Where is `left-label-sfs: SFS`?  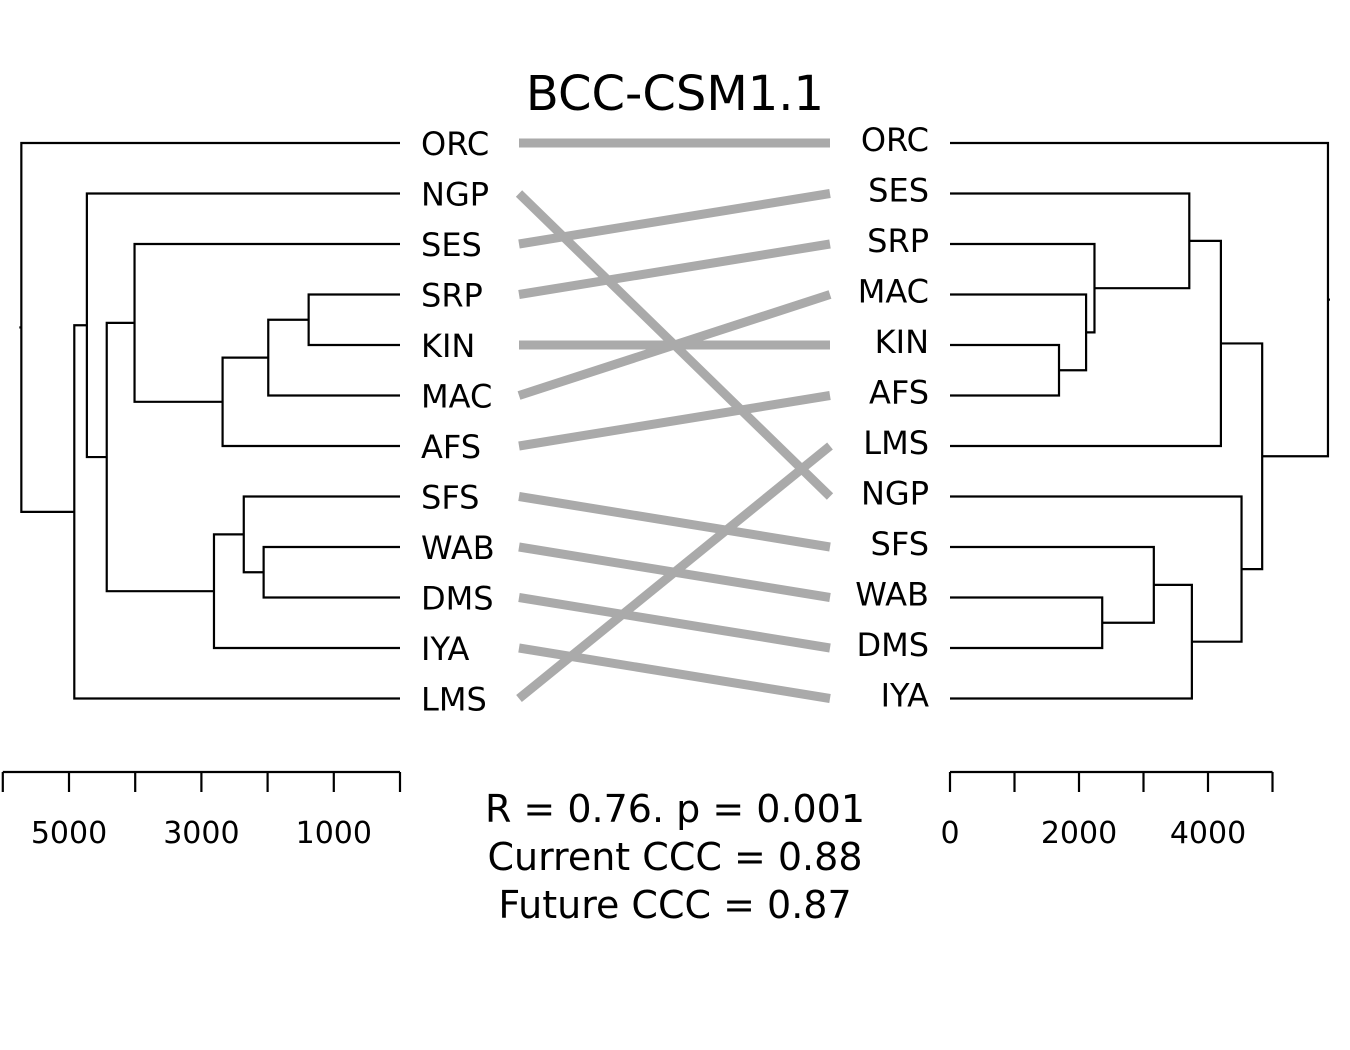
left-label-sfs: SFS is located at coordinates (450, 498).